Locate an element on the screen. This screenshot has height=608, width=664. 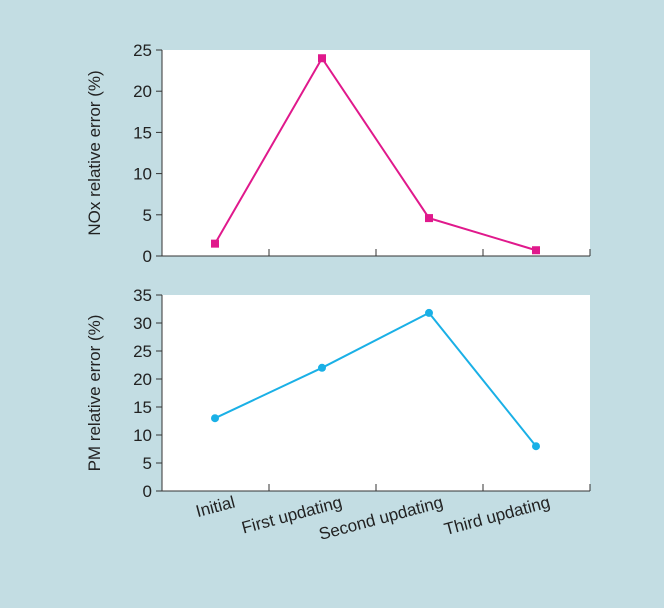
pm-y-tick-label: 35 is located at coordinates (142, 295).